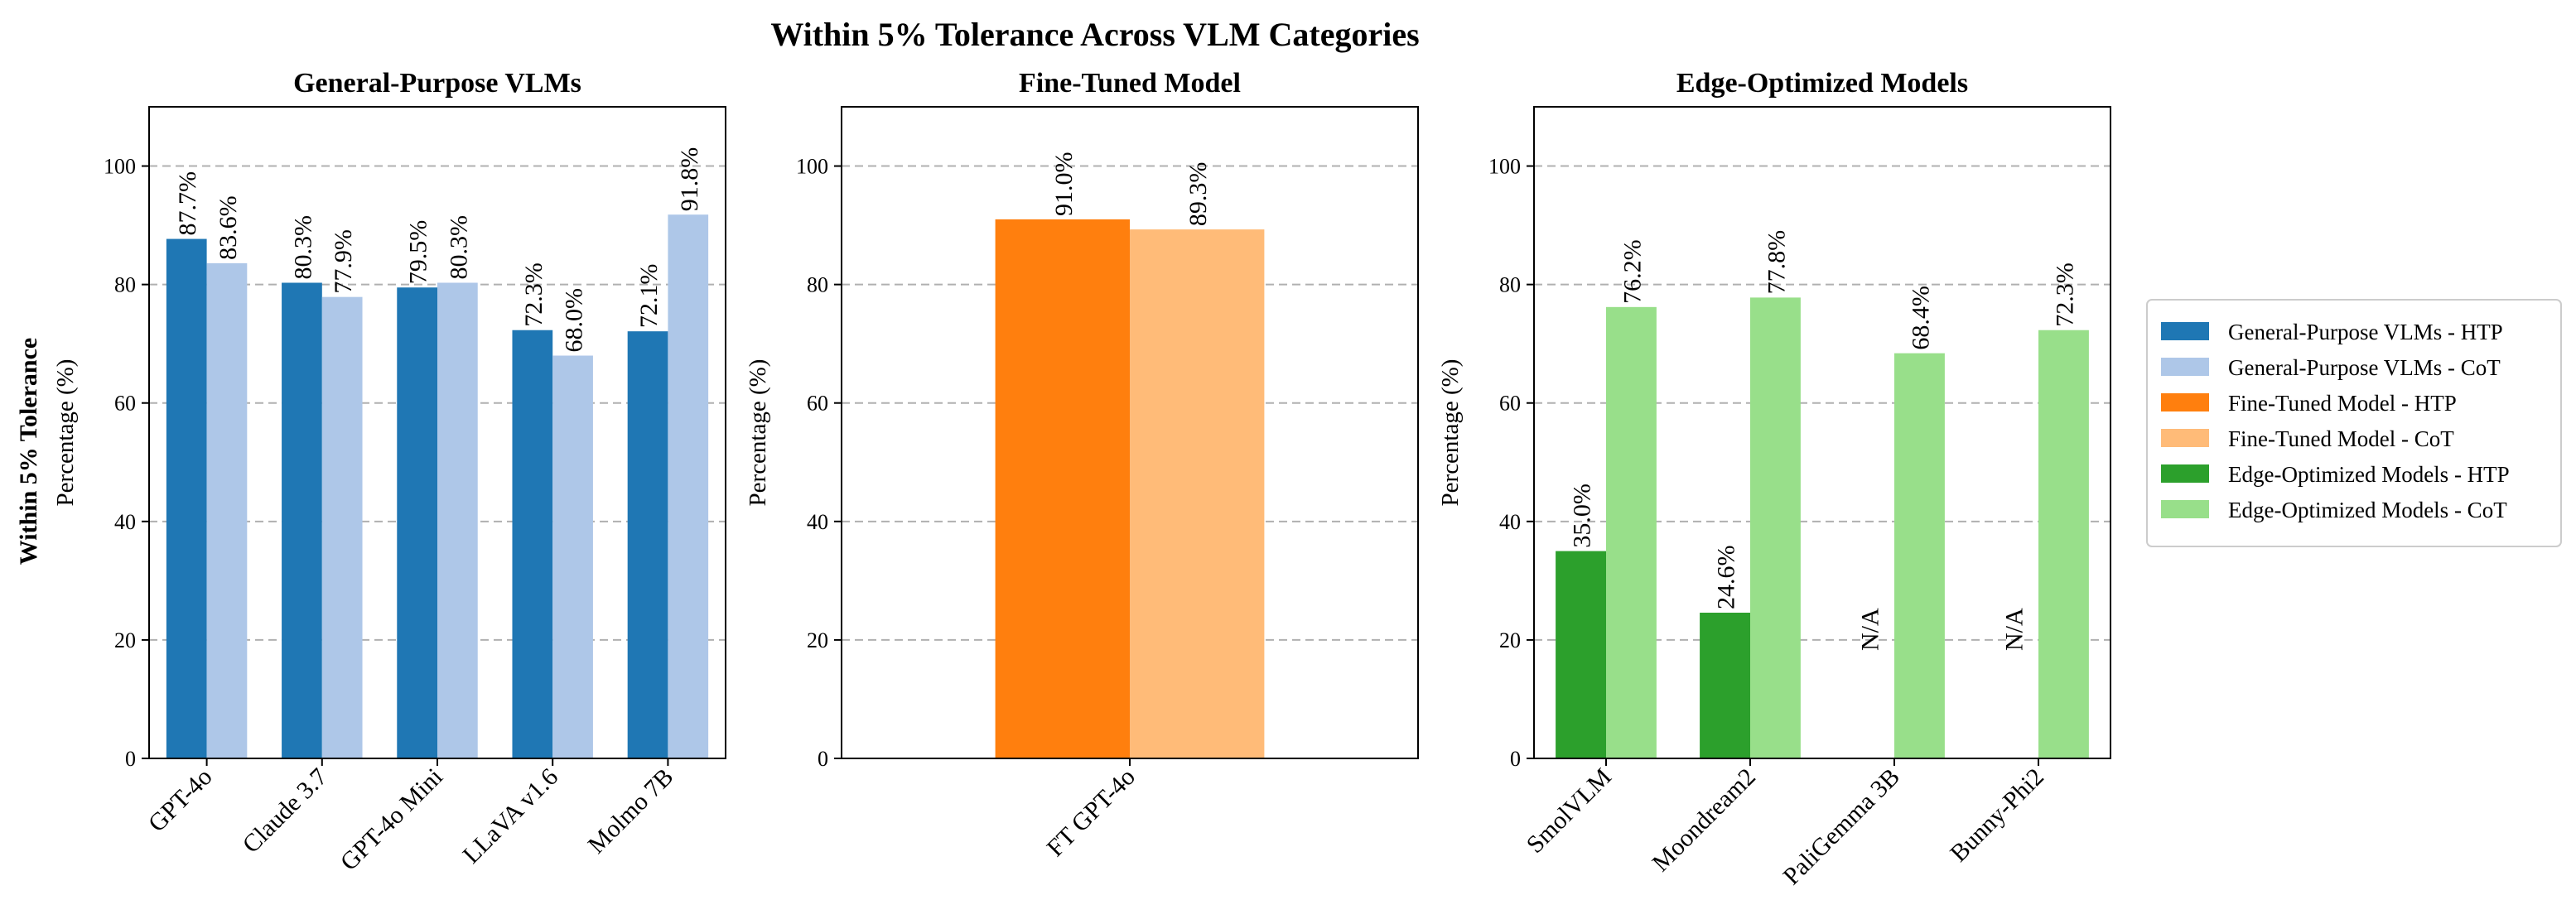 This screenshot has height=924, width=2576. I want to click on legend-frame, so click(2354, 423).